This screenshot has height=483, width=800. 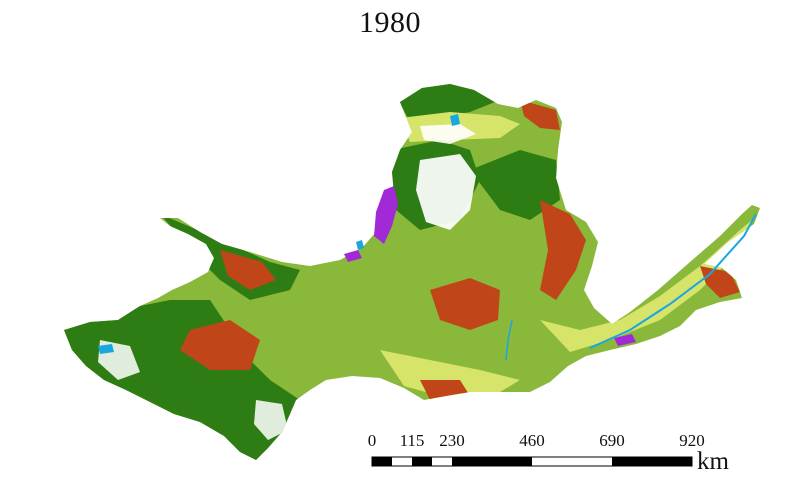 I want to click on wetland-ningxia, so click(x=386, y=215).